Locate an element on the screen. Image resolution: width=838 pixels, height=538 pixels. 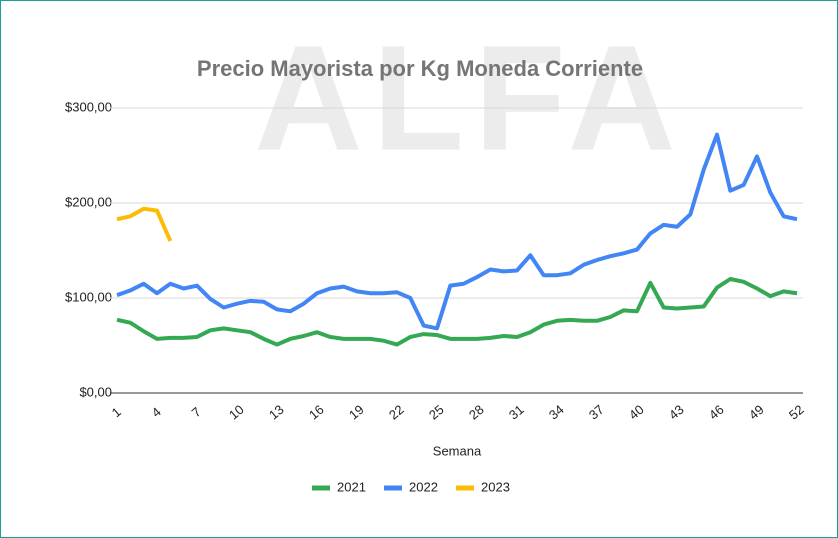
y-tick-label: $300,00 is located at coordinates (88, 106).